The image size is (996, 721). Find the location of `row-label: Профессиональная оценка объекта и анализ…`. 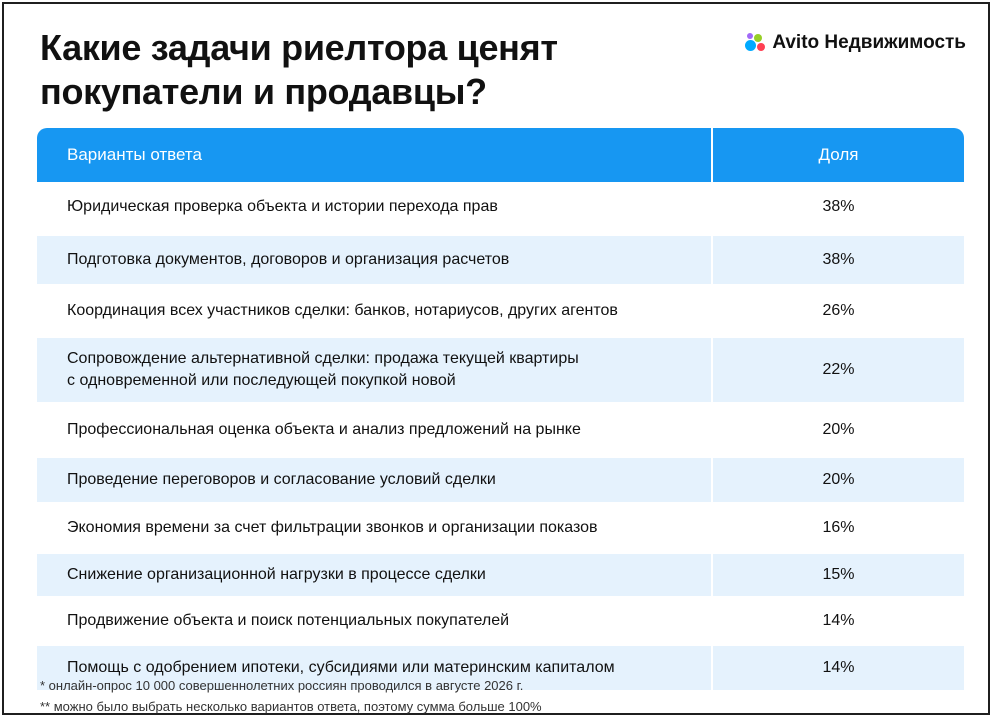

row-label: Профессиональная оценка объекта и анализ… is located at coordinates (324, 429).